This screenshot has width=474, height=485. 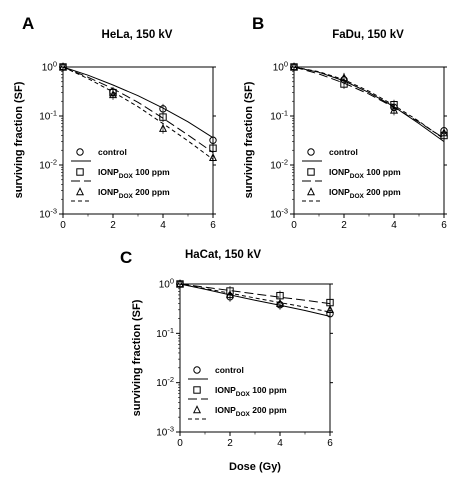 What do you see at coordinates (368, 35) in the screenshot?
I see `panel-title: FaDu, 150 kV` at bounding box center [368, 35].